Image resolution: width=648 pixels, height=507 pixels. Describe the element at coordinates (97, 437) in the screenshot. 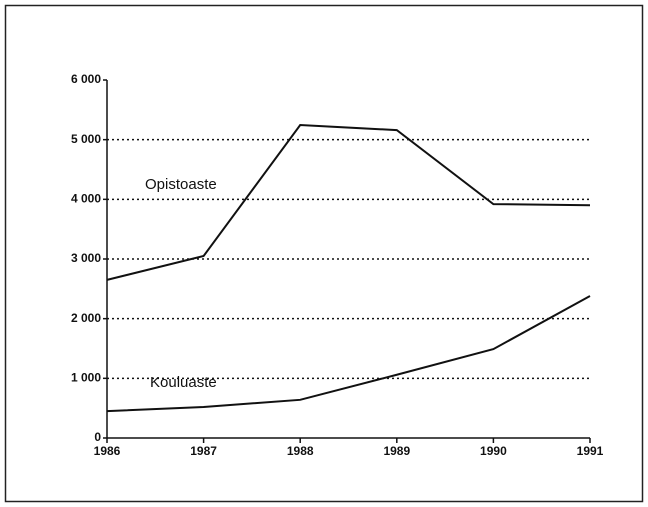

I see `y-tick-label: 0` at that location.